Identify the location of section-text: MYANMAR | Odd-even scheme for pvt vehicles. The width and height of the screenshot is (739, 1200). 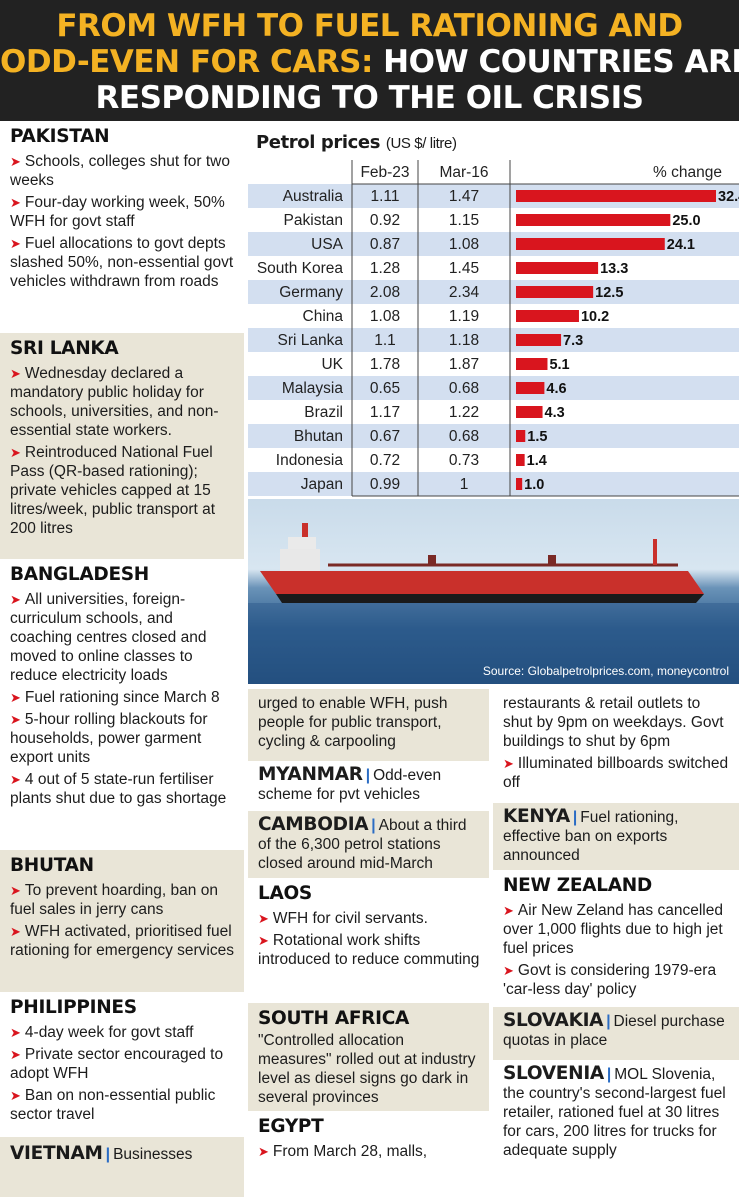
(350, 783).